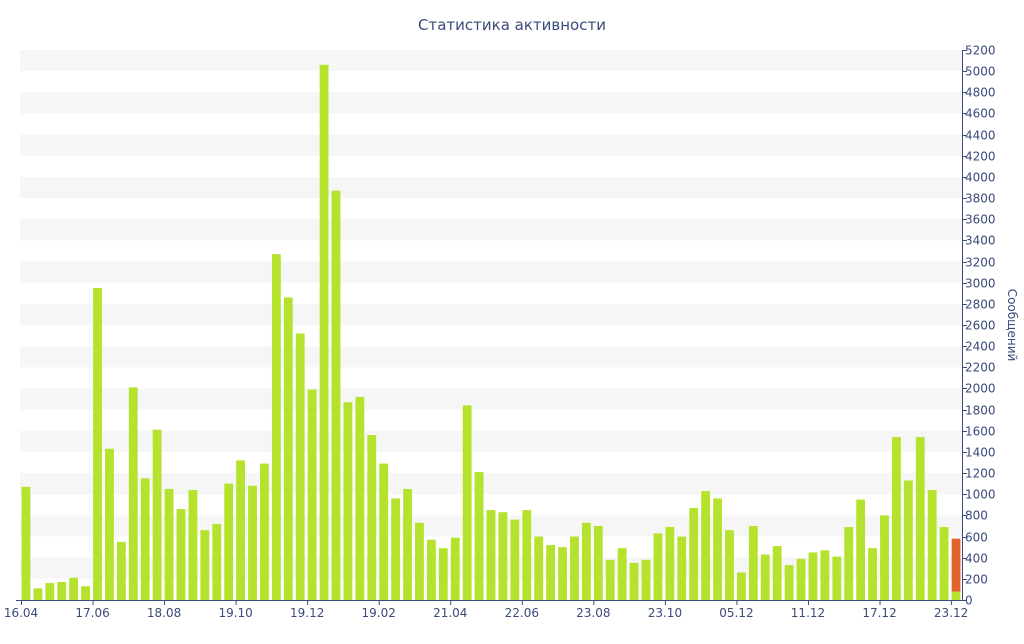  What do you see at coordinates (450, 613) in the screenshot?
I see `x-tick-label: 21.04` at bounding box center [450, 613].